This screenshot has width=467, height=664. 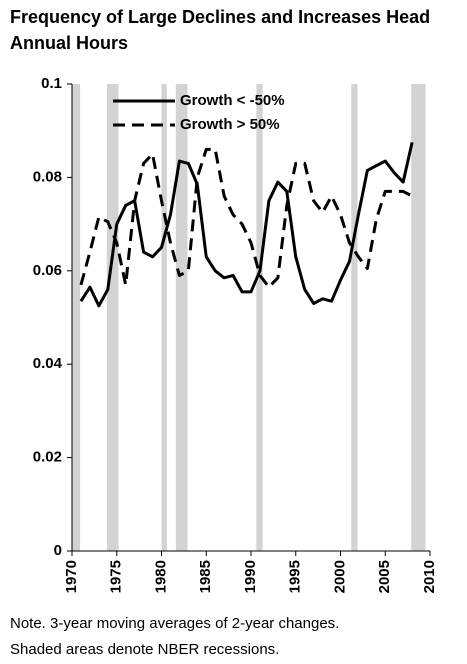 What do you see at coordinates (116, 576) in the screenshot?
I see `x-tick-label: 1975` at bounding box center [116, 576].